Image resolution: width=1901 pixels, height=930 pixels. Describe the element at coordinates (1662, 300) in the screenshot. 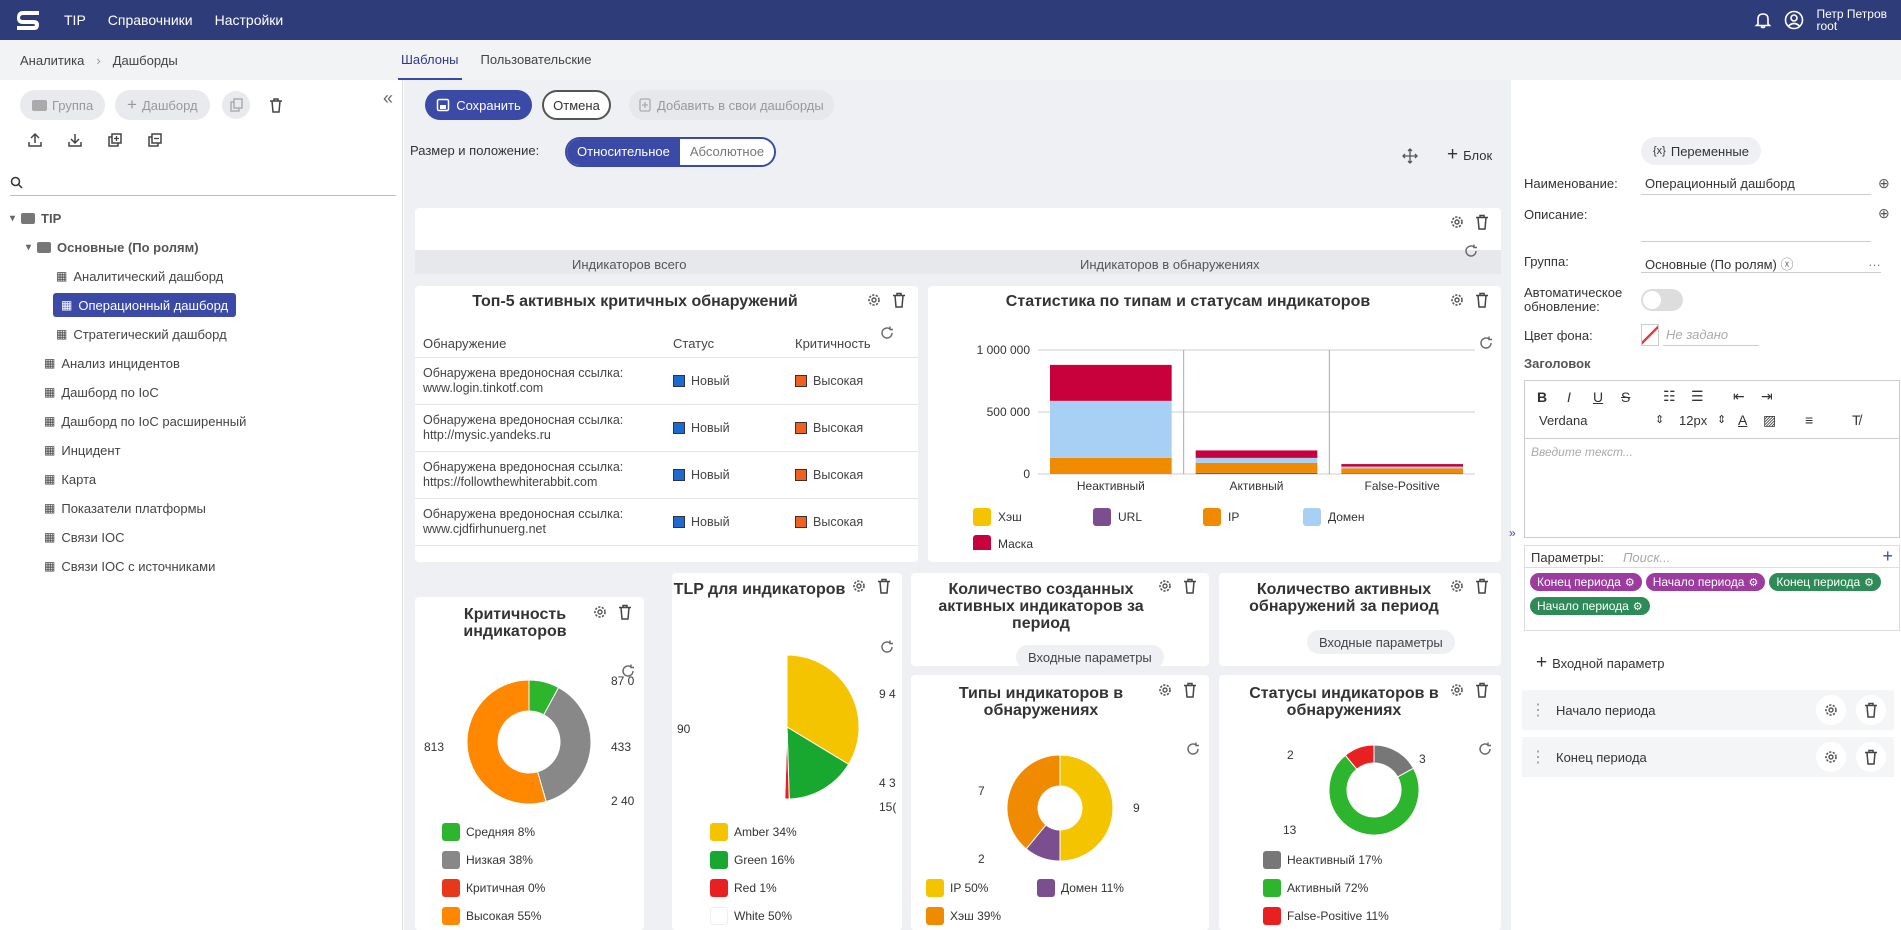

I see `auto-refresh-toggle` at that location.